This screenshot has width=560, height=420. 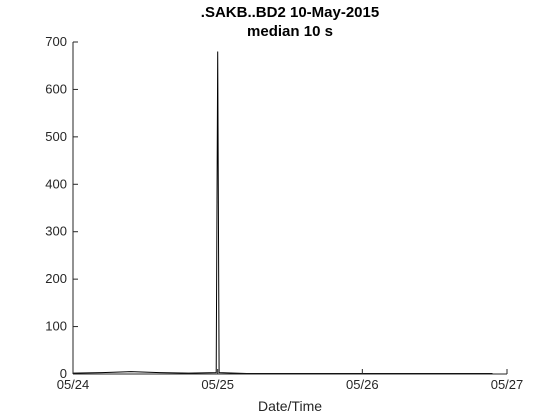 What do you see at coordinates (73, 384) in the screenshot?
I see `x-tick-label: 05/24` at bounding box center [73, 384].